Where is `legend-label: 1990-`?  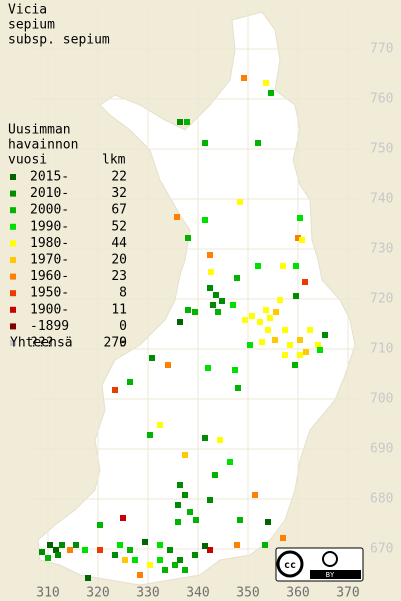
legend-label: 1990- is located at coordinates (49, 226).